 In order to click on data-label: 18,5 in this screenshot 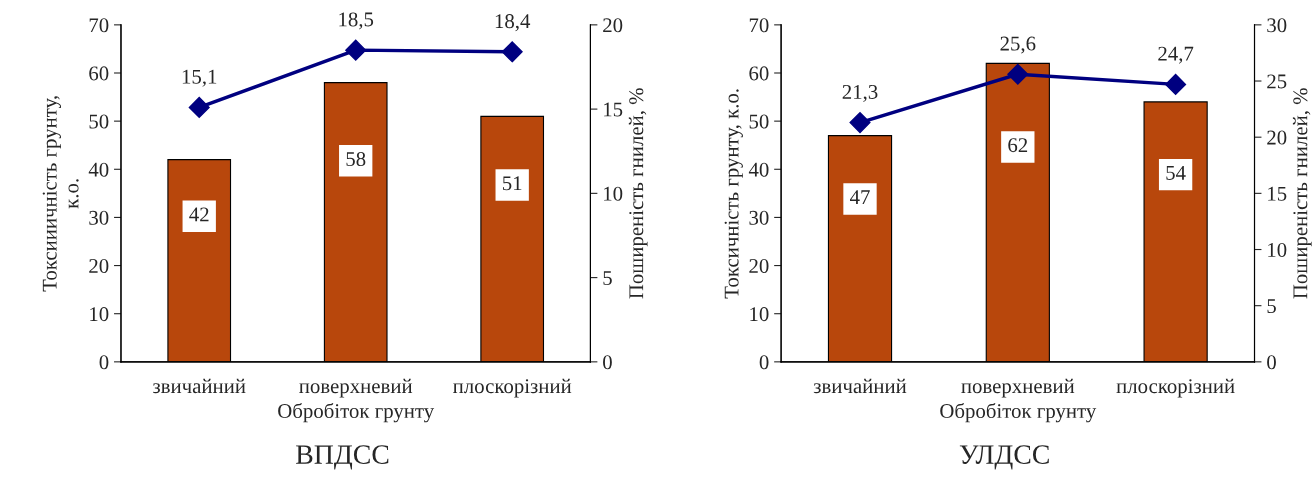, I will do `click(356, 21)`.